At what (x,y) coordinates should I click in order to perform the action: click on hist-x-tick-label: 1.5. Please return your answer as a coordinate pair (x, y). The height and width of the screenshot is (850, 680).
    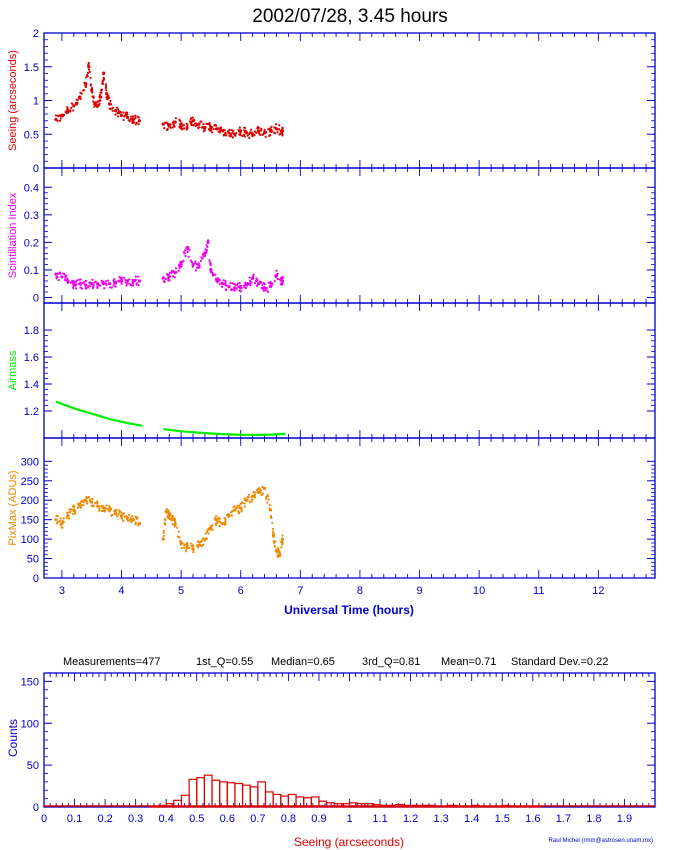
    Looking at the image, I should click on (502, 819).